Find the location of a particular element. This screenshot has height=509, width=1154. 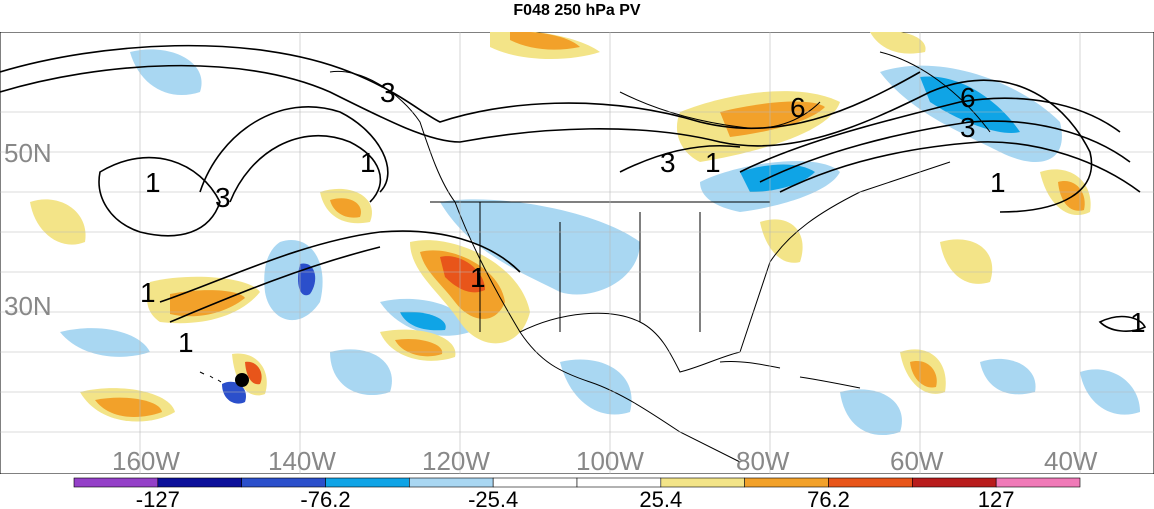

caribbean-islands is located at coordinates (790, 375).